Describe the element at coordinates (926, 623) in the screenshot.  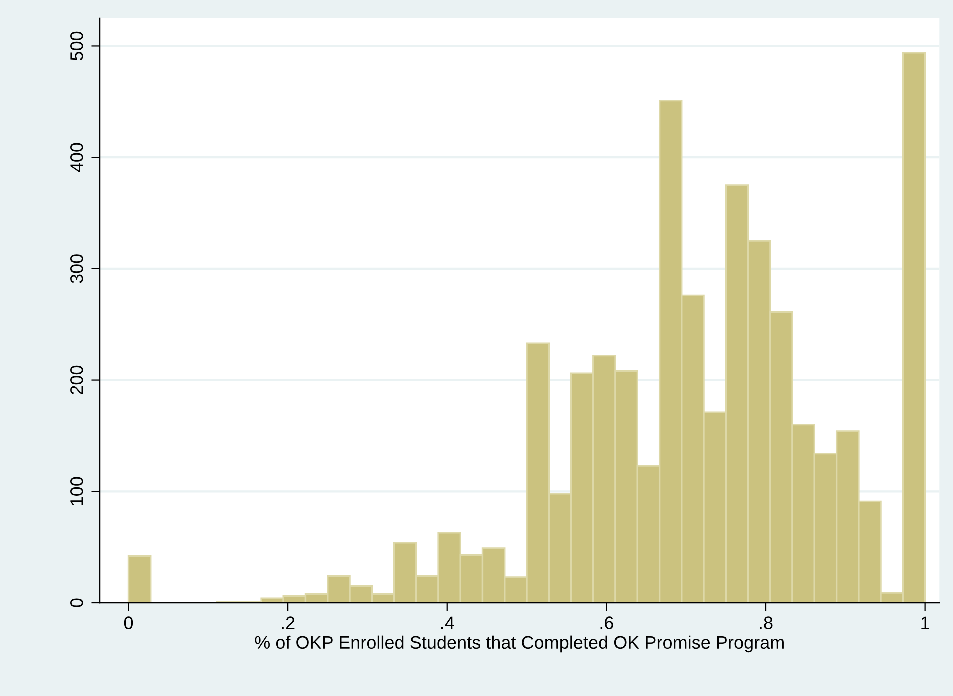
I see `x-tick-label: 1` at that location.